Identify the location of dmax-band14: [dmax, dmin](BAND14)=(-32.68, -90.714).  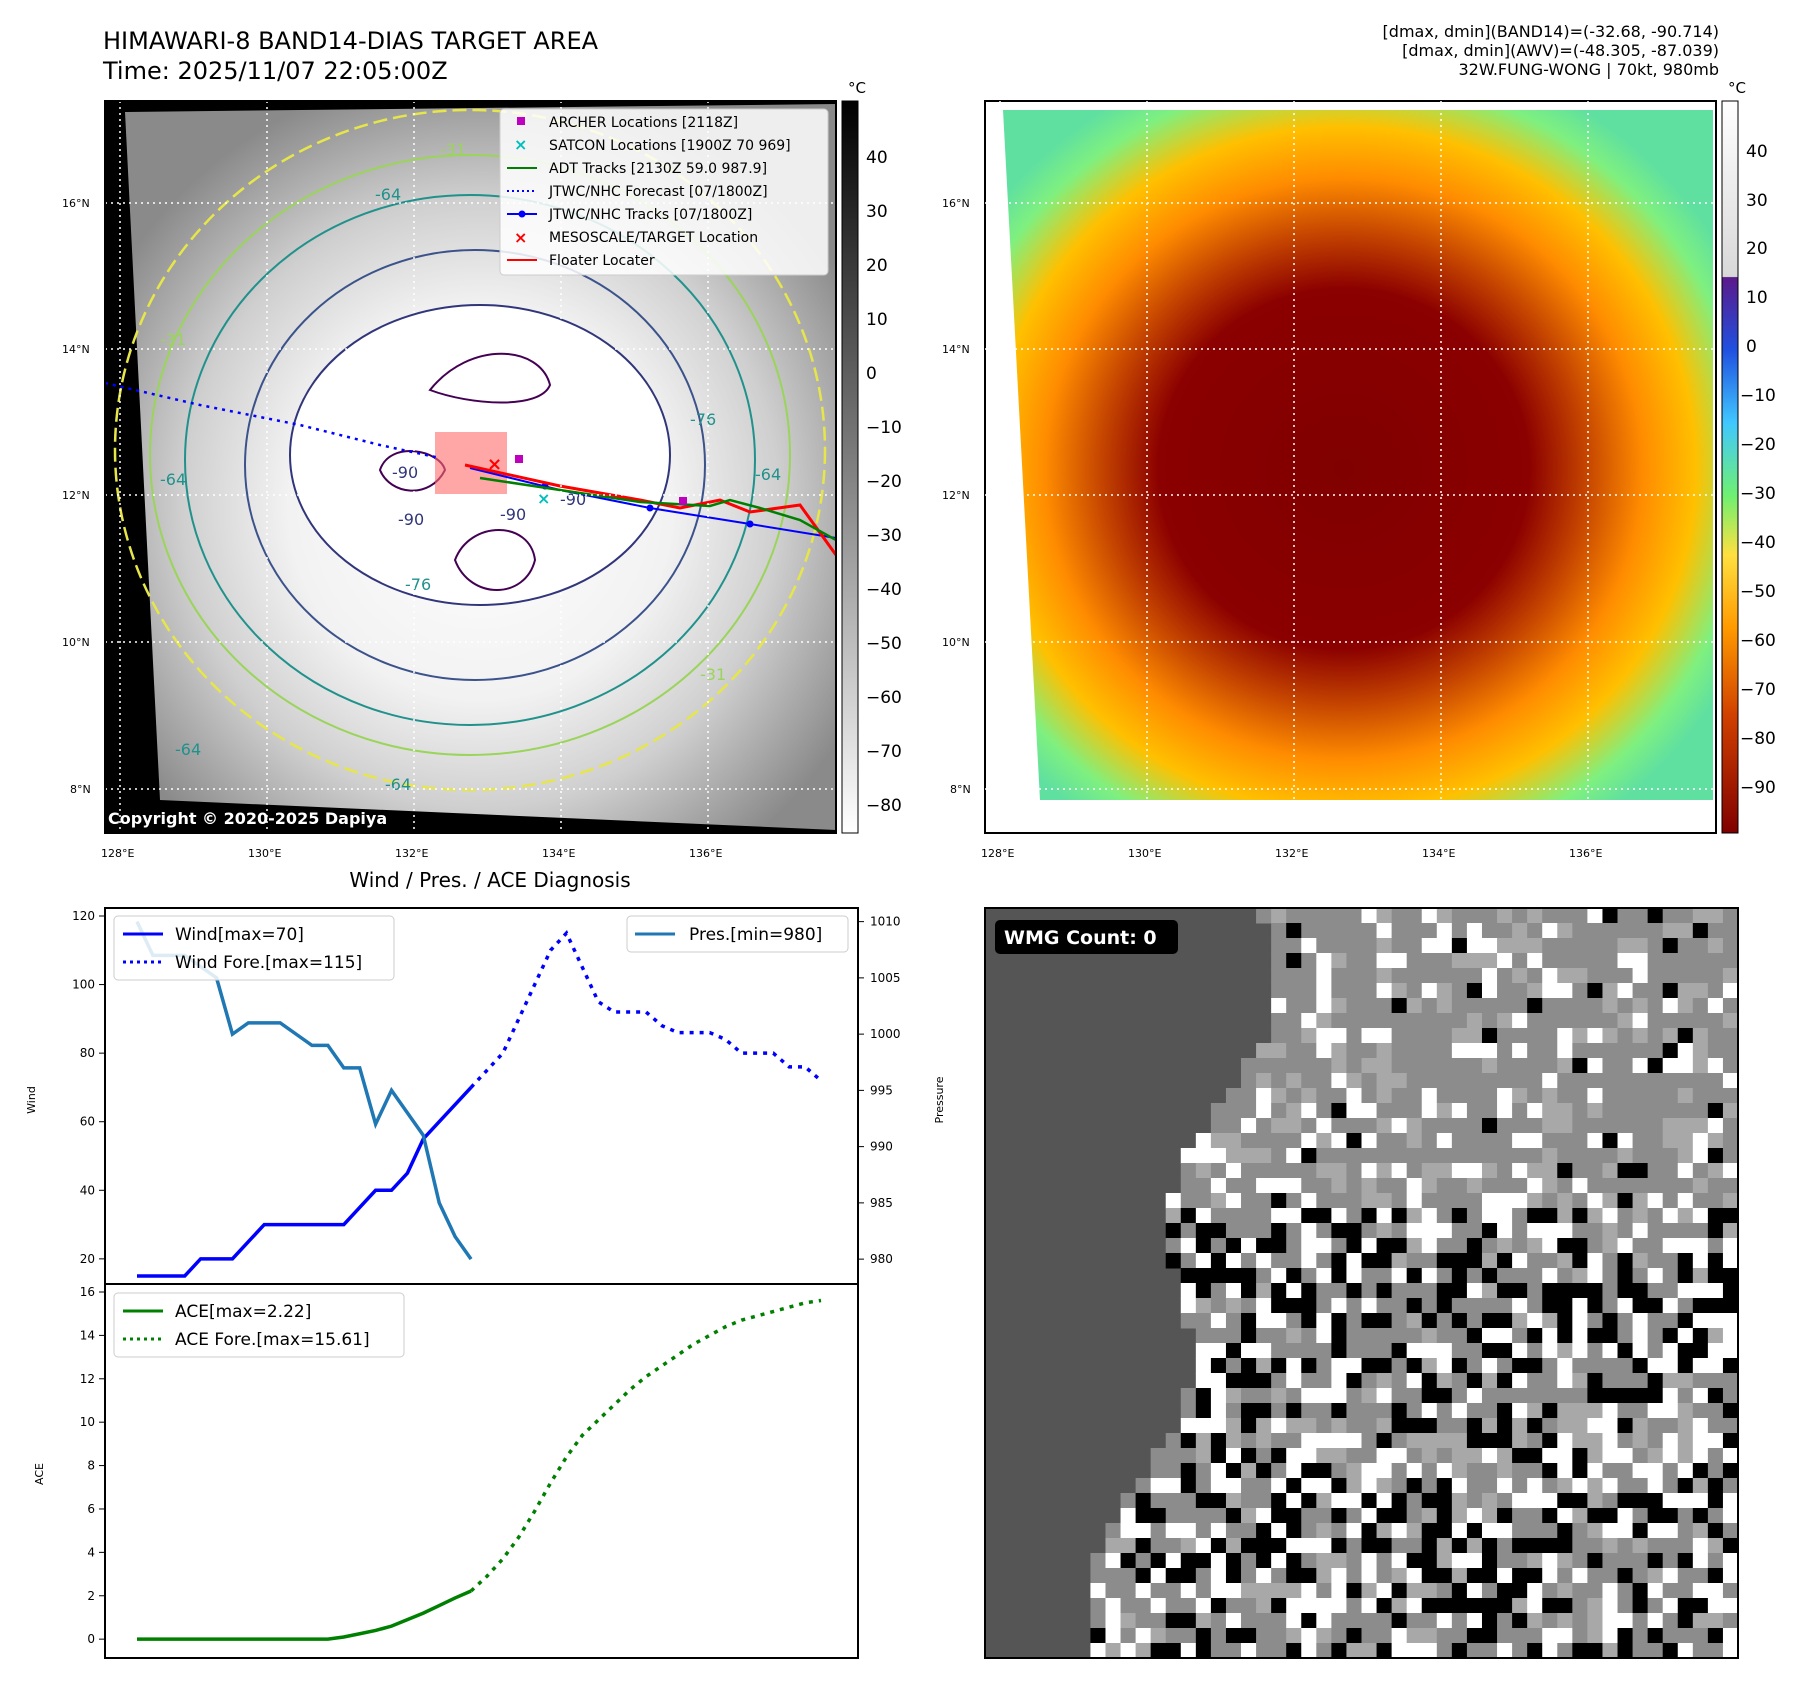
(1550, 31).